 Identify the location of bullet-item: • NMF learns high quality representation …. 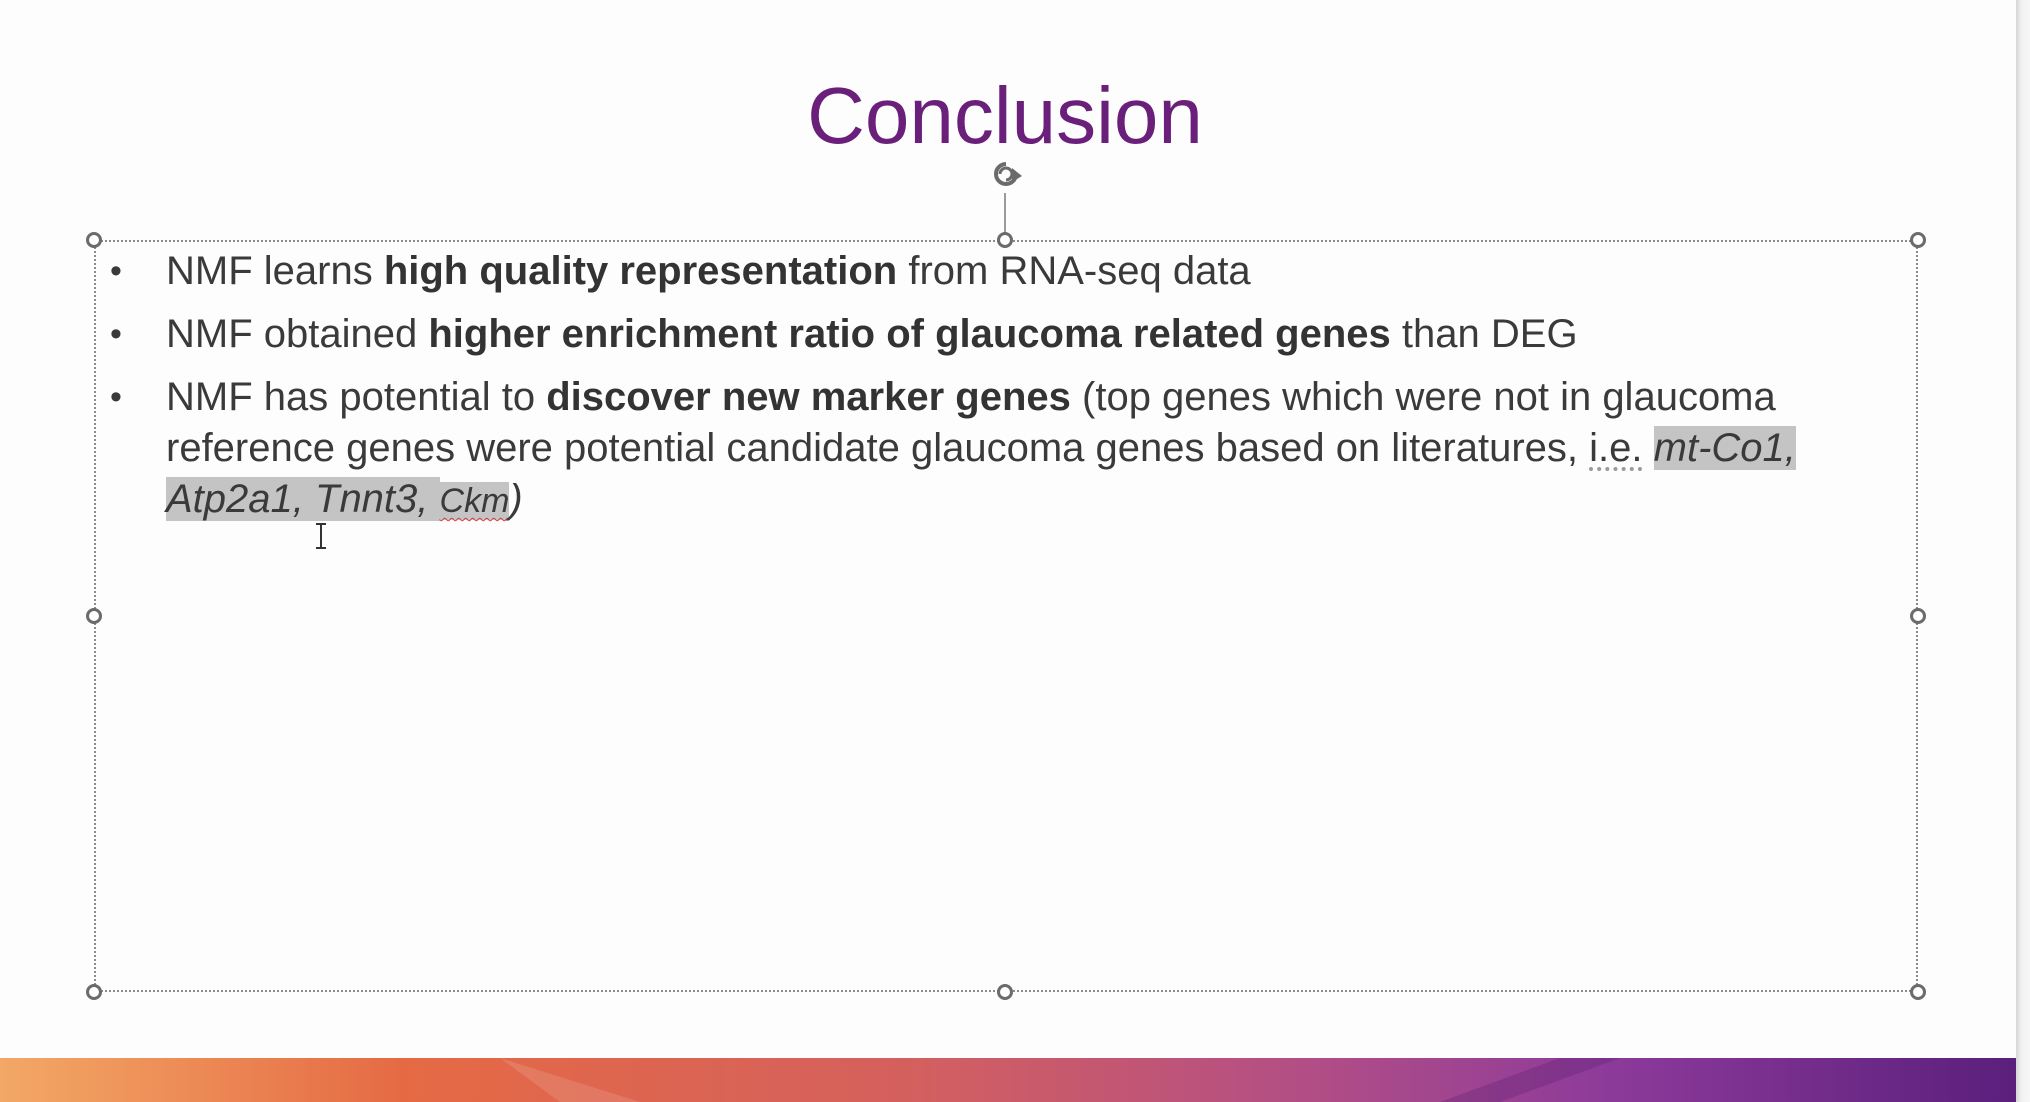
(1006, 271).